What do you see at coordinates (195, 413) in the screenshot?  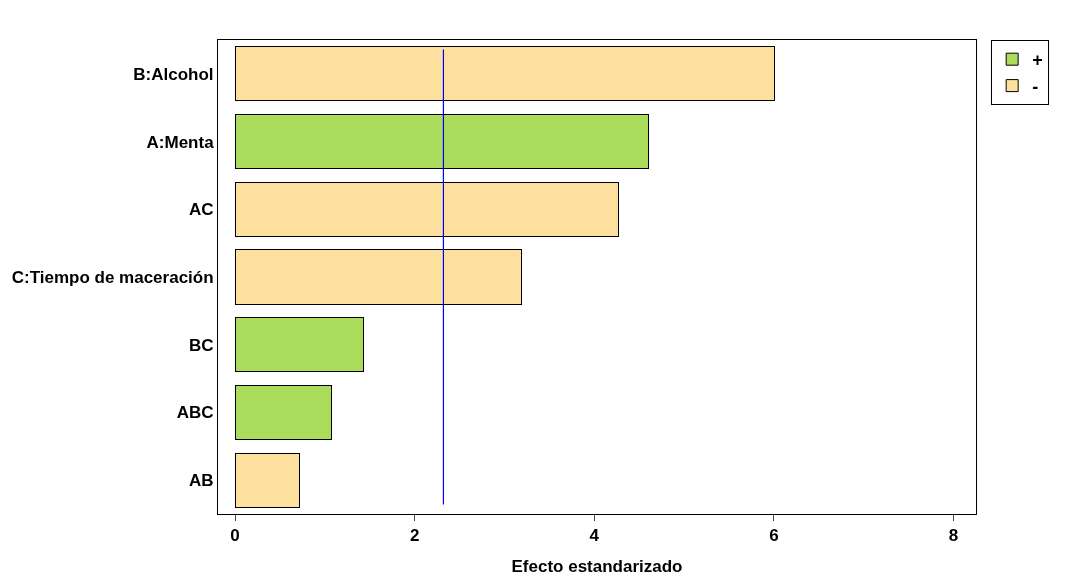 I see `y-tick-label: ABC` at bounding box center [195, 413].